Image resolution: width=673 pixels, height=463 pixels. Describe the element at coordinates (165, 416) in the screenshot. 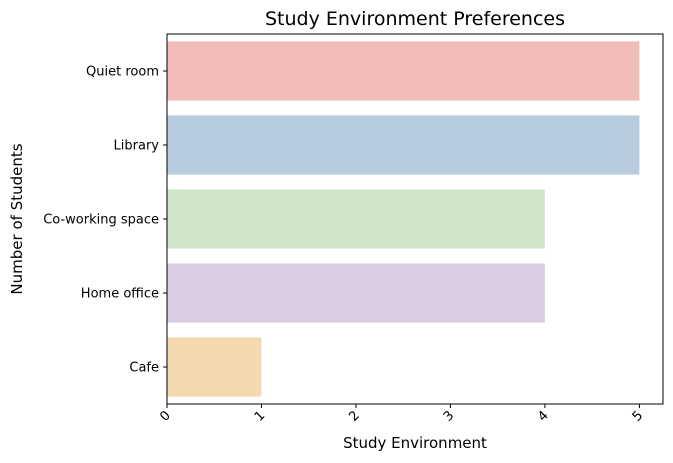

I see `x-tick-label-0: 0` at that location.